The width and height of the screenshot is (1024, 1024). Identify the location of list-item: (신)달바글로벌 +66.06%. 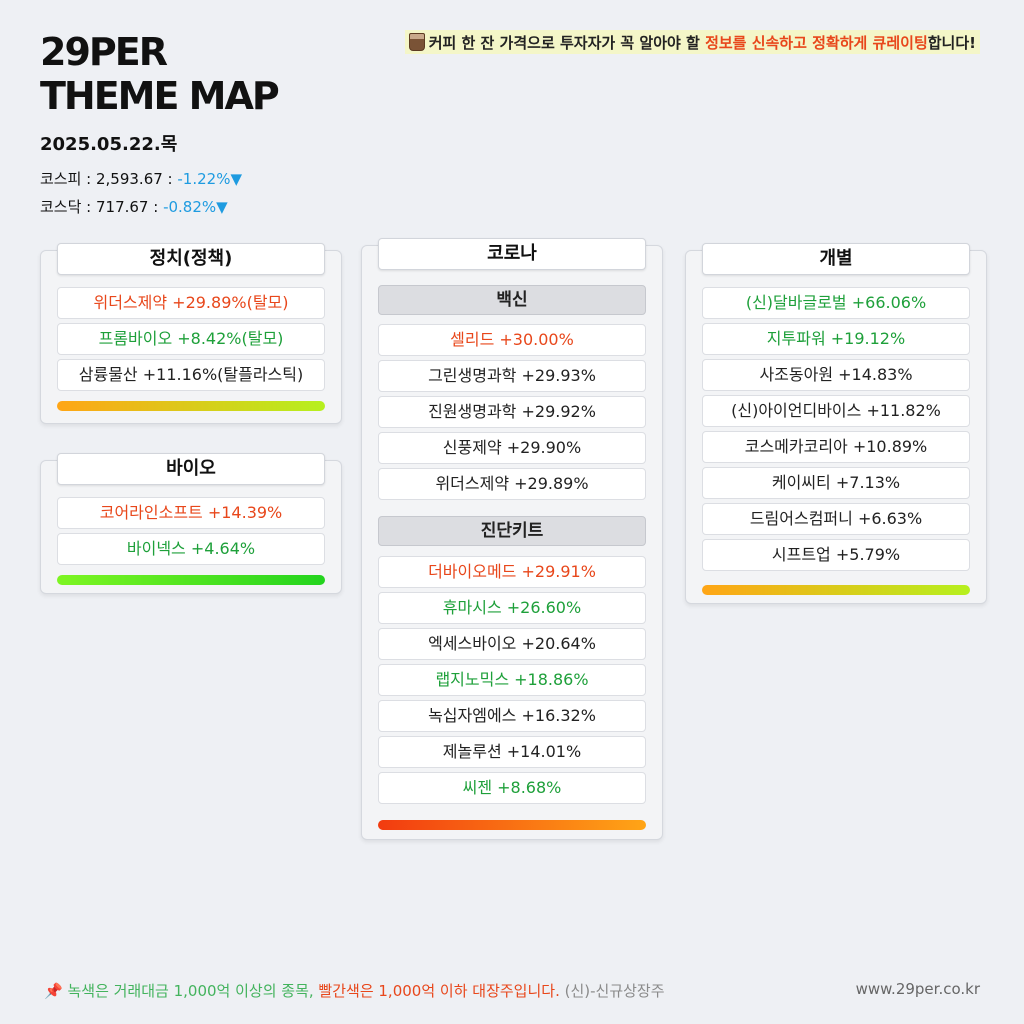
(836, 303).